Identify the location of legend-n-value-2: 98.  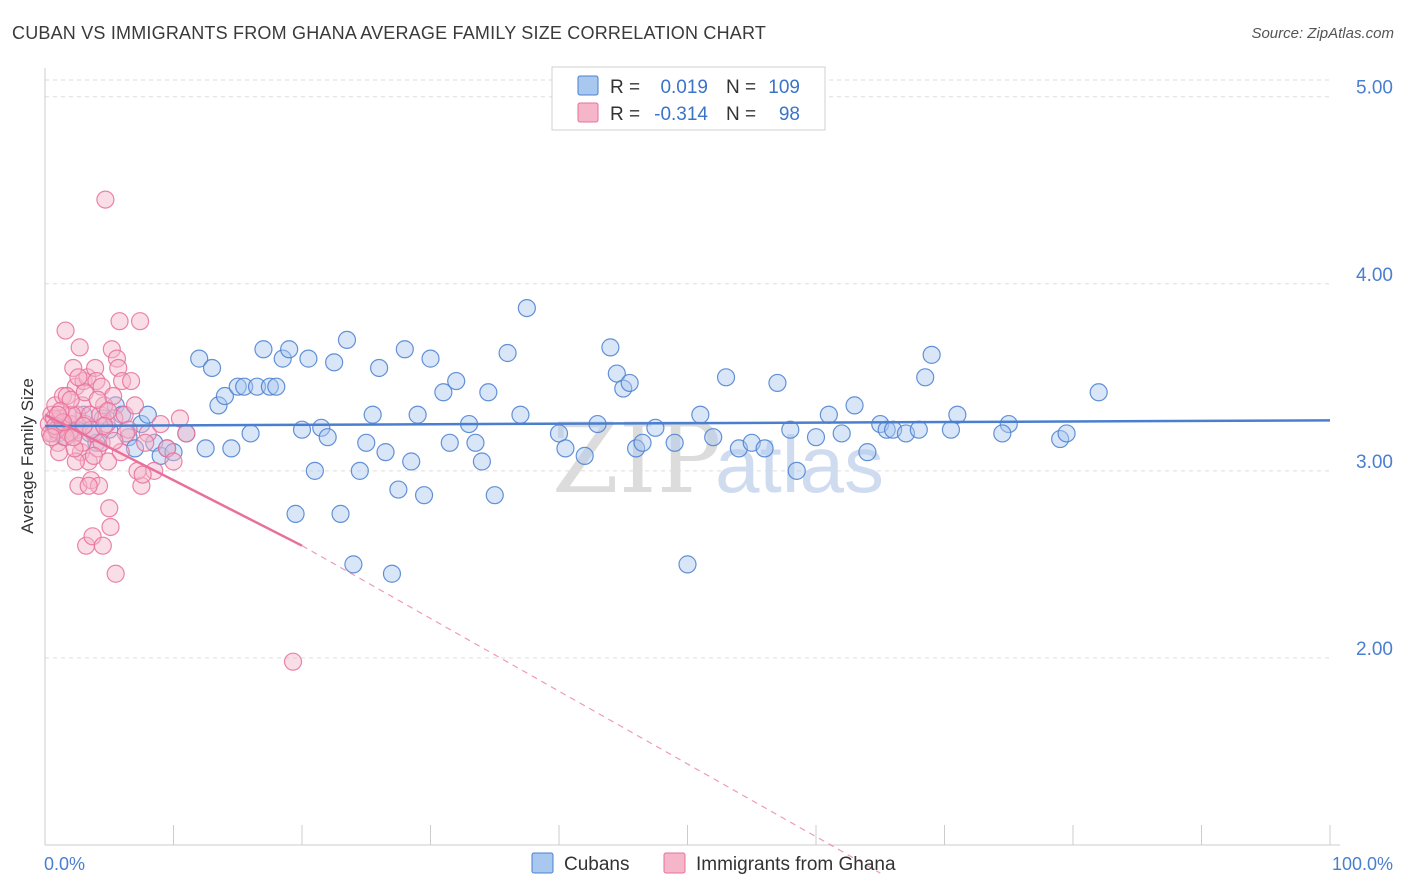
(789, 114).